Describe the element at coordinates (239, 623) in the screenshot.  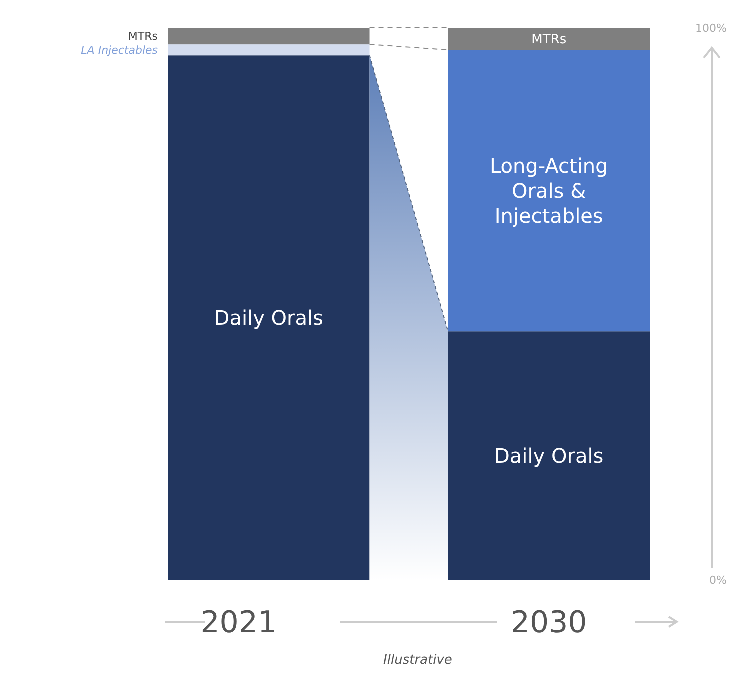
I see `x-tick-label: 2021` at that location.